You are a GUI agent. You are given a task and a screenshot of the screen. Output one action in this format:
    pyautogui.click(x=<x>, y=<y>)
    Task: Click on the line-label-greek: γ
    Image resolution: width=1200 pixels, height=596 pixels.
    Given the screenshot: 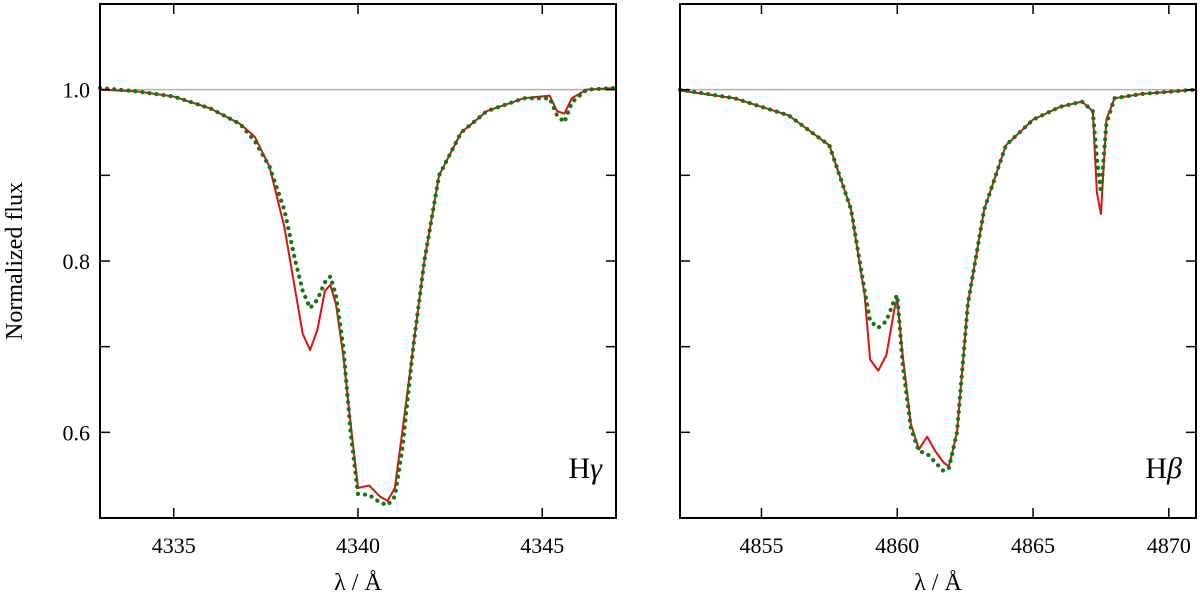 What is the action you would take?
    pyautogui.click(x=596, y=468)
    